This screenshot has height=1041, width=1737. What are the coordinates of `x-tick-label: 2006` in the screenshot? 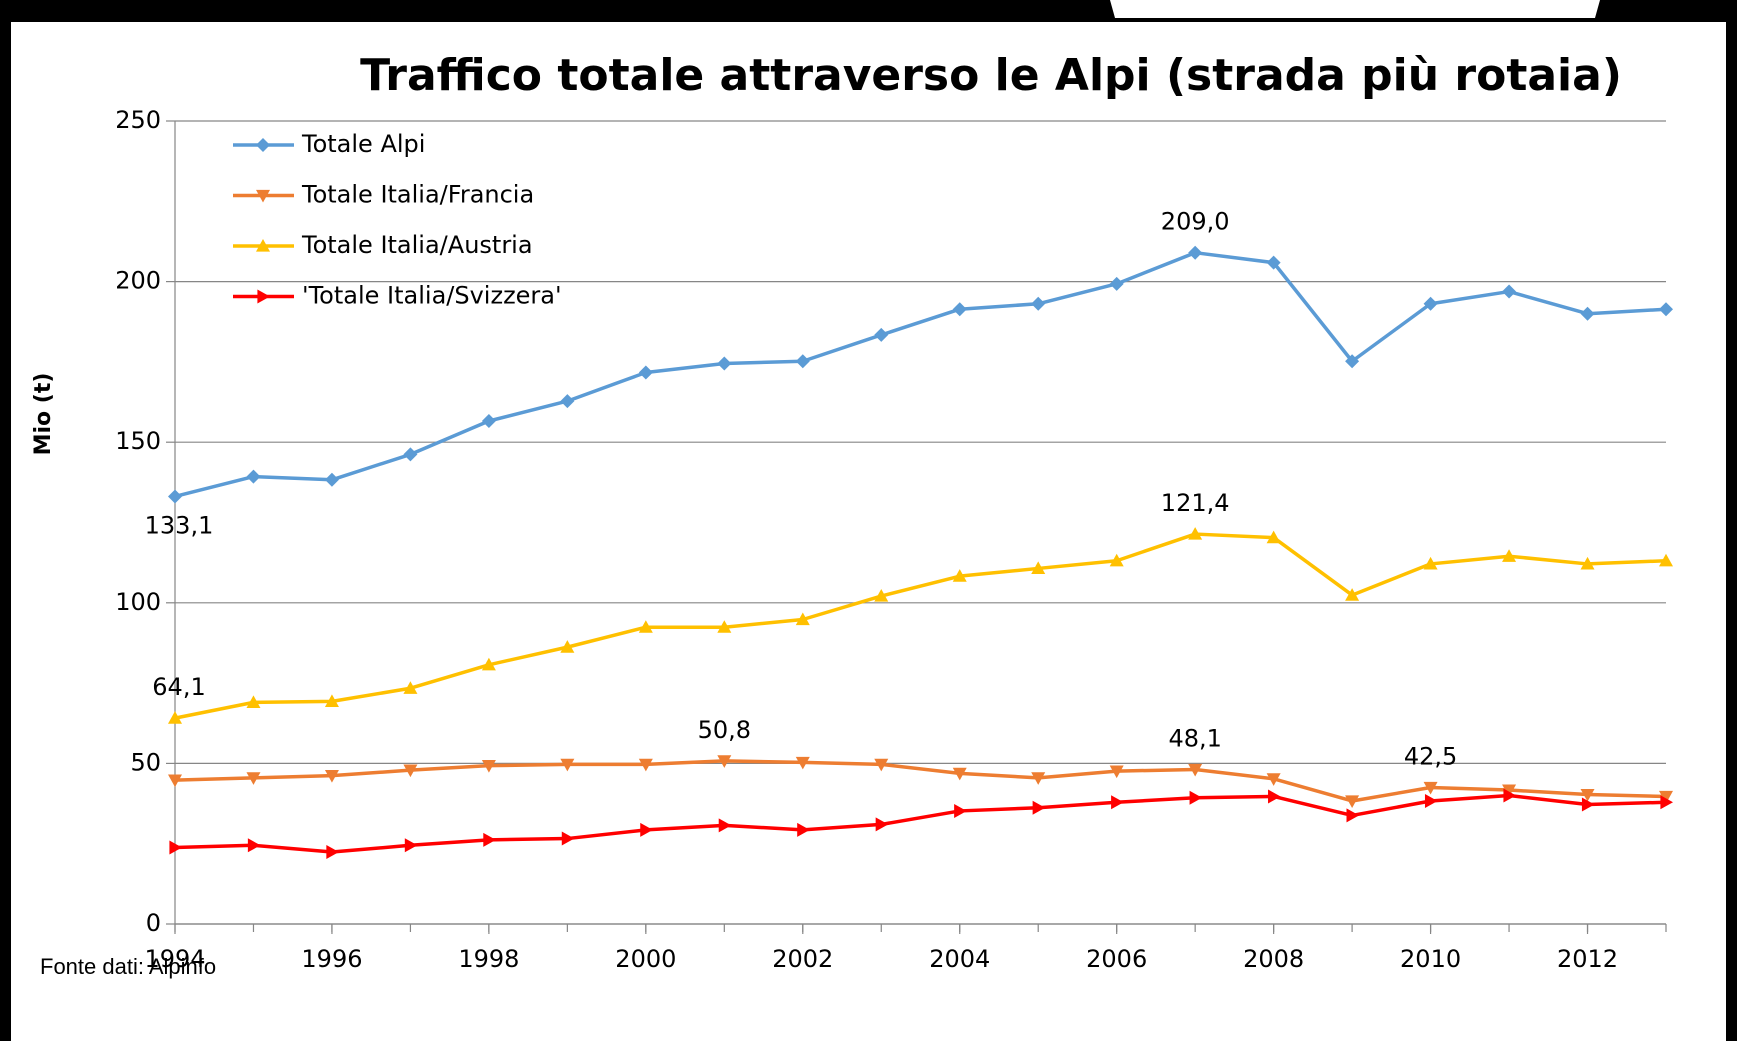 It's located at (1116, 959).